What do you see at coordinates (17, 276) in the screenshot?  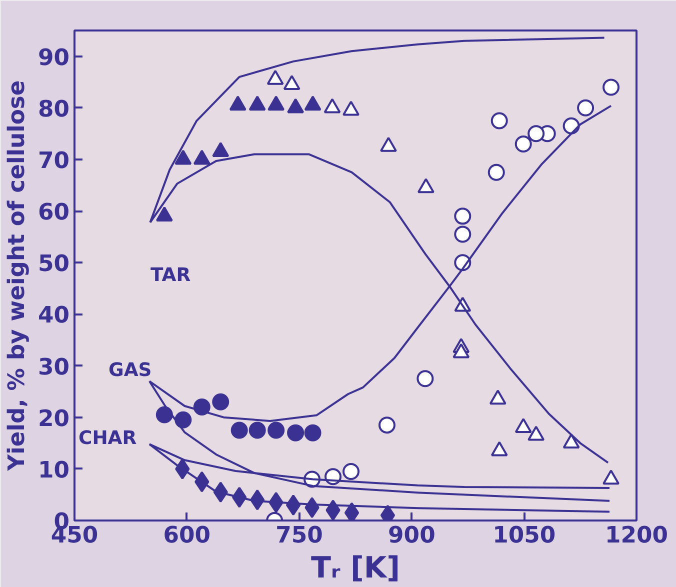 I see `y-axis-title: Yield, % by weight of cellulose` at bounding box center [17, 276].